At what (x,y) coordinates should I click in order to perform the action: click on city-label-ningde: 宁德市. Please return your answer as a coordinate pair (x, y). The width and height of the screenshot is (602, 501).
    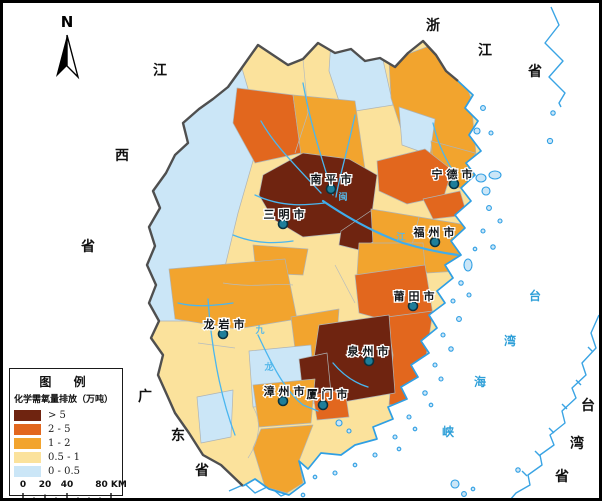
    Looking at the image, I should click on (454, 174).